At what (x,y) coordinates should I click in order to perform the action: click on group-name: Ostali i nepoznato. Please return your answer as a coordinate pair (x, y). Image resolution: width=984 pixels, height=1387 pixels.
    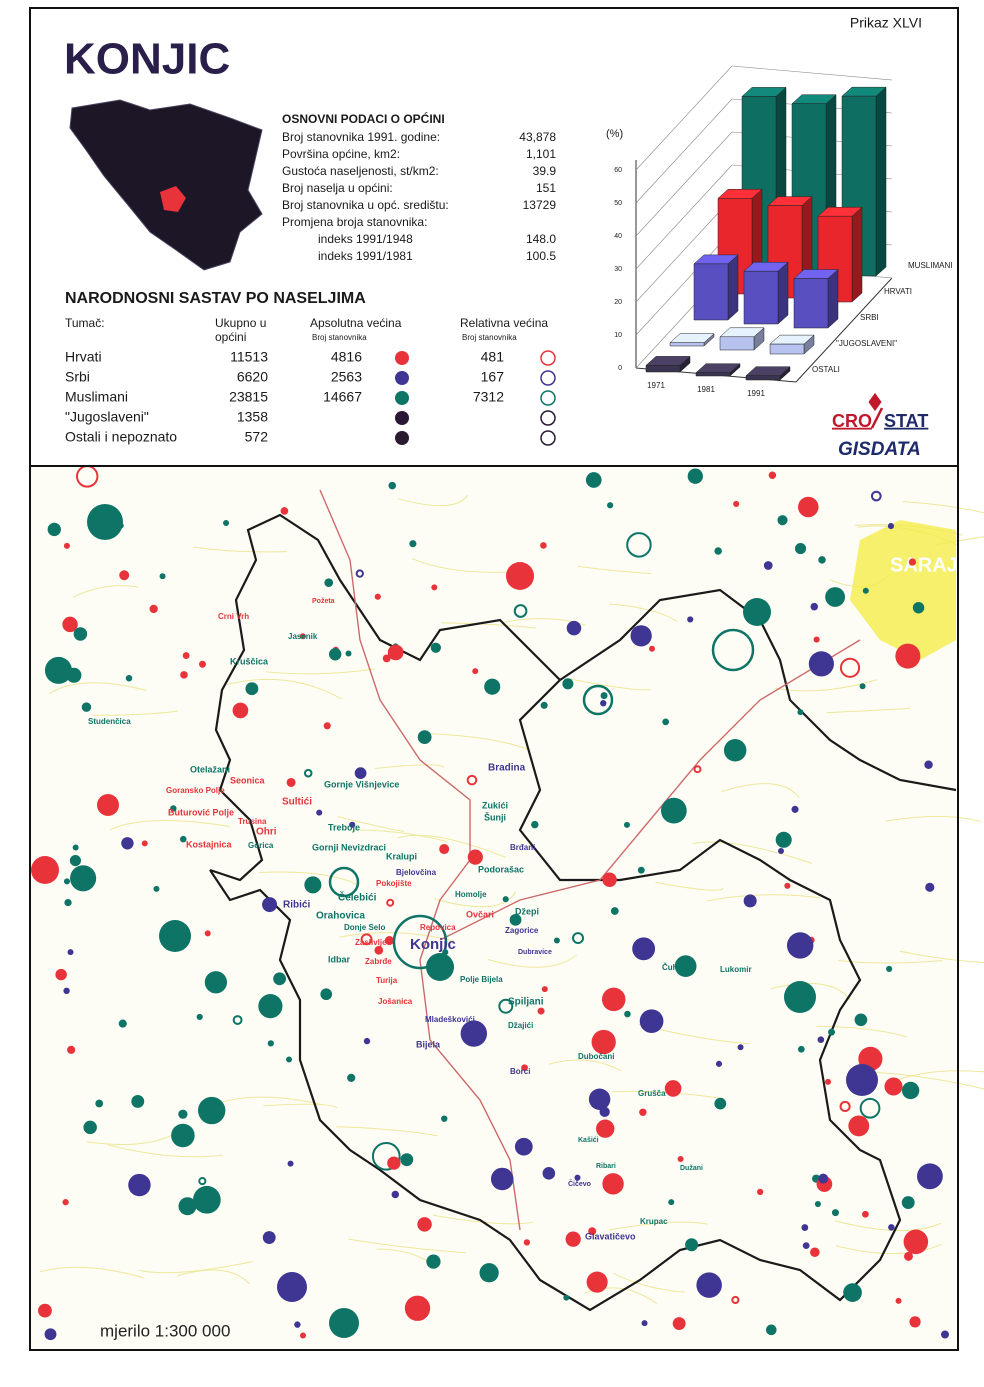
    Looking at the image, I should click on (121, 437).